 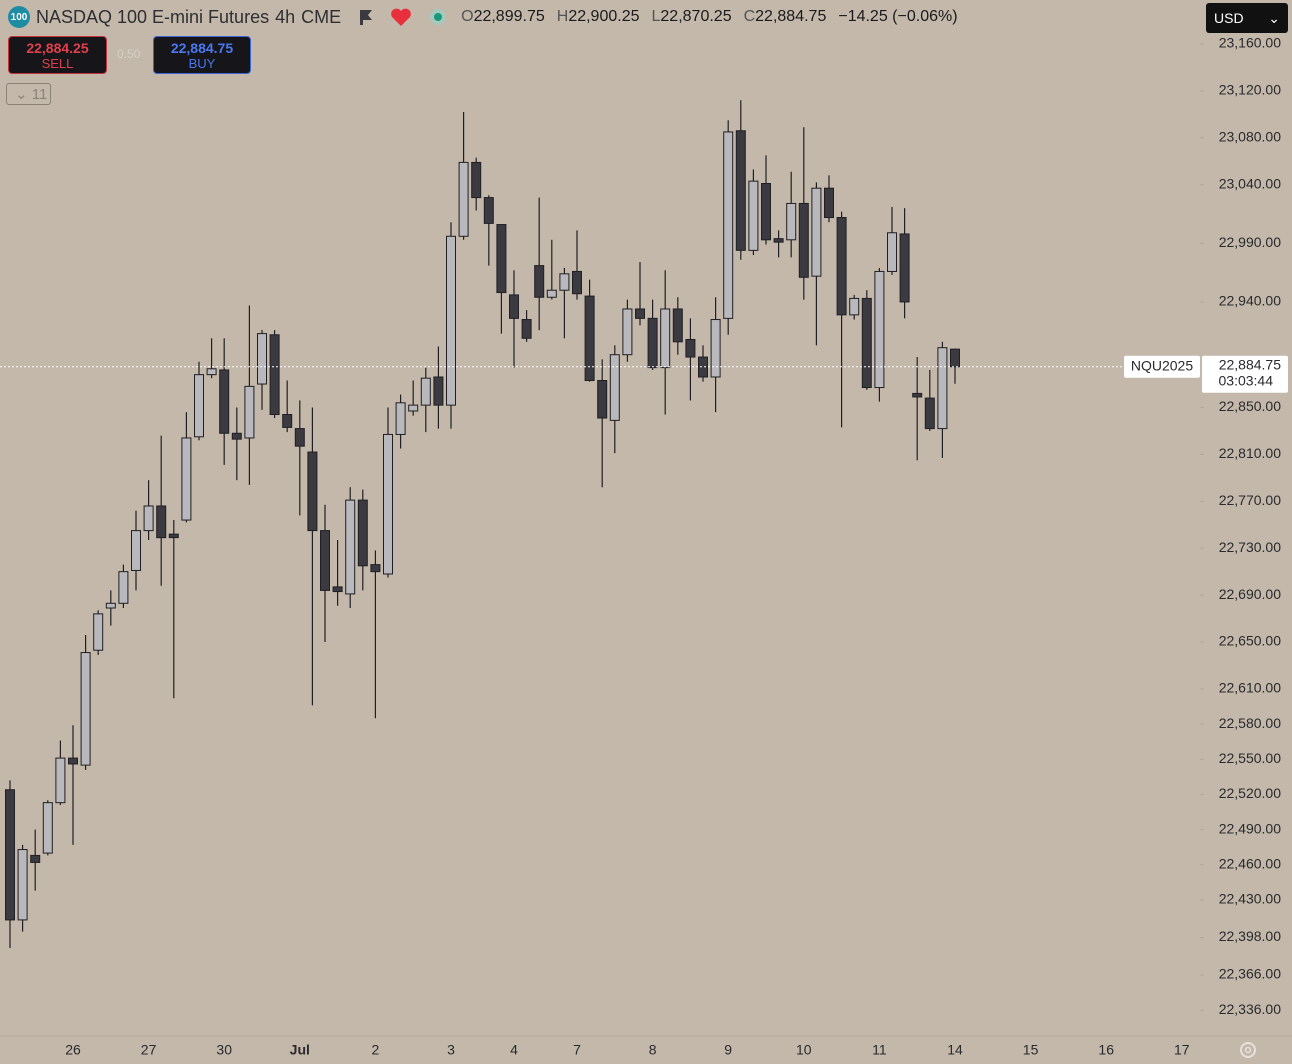 What do you see at coordinates (300, 1050) in the screenshot?
I see `x-tick-label: Jul` at bounding box center [300, 1050].